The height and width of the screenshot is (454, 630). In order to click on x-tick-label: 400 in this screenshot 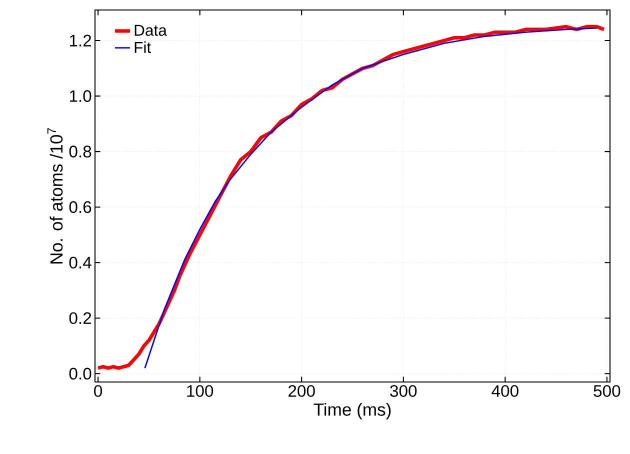, I will do `click(505, 391)`.